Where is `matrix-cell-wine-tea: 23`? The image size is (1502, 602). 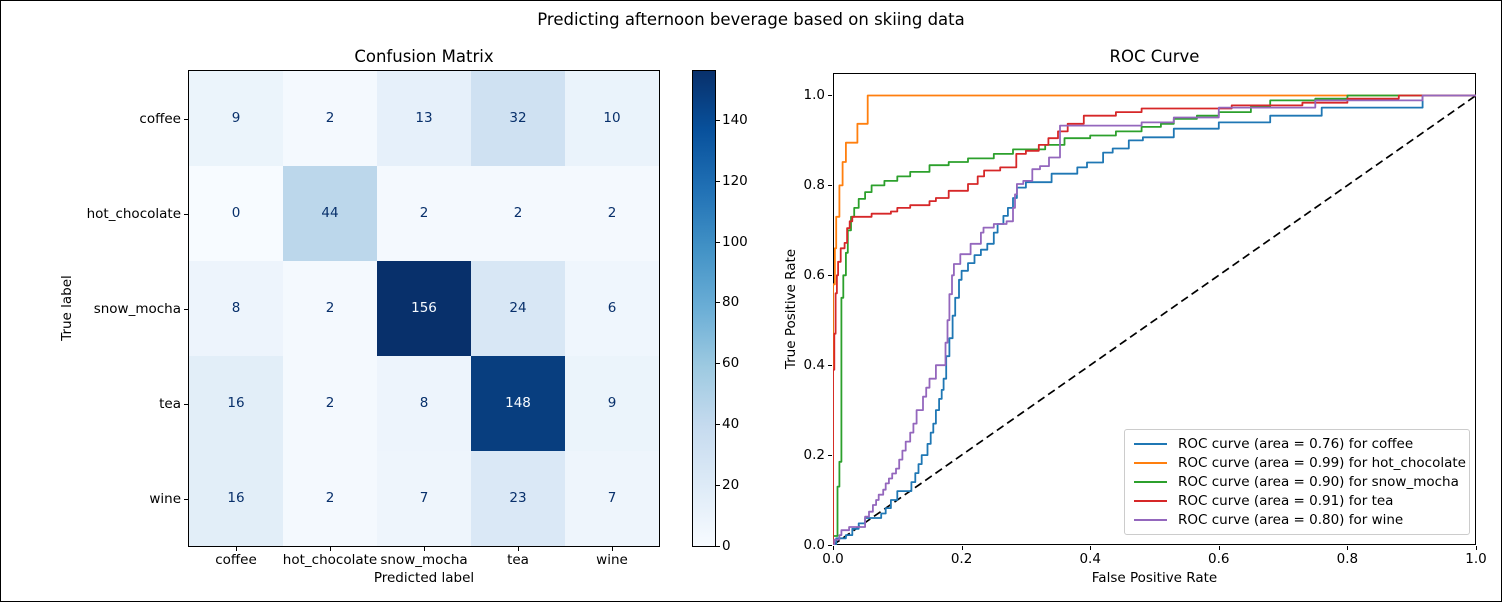
matrix-cell-wine-tea: 23 is located at coordinates (518, 498).